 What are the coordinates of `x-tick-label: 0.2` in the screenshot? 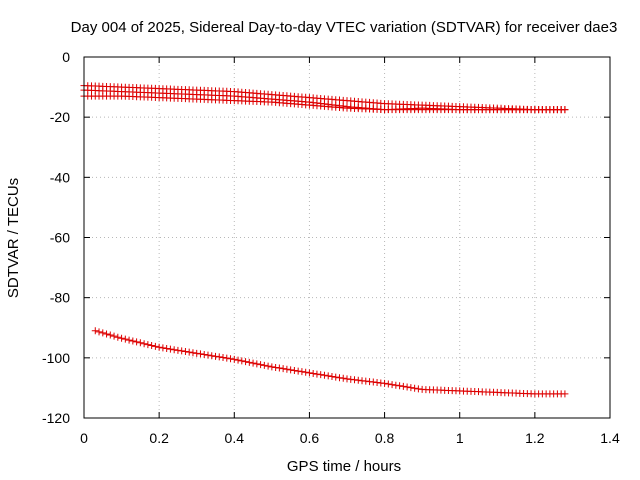 It's located at (159, 438).